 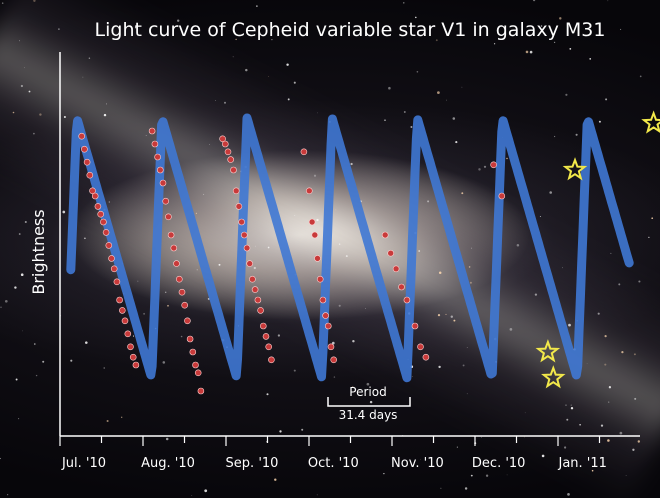 What do you see at coordinates (252, 463) in the screenshot?
I see `x-tick-label: Sep. '10` at bounding box center [252, 463].